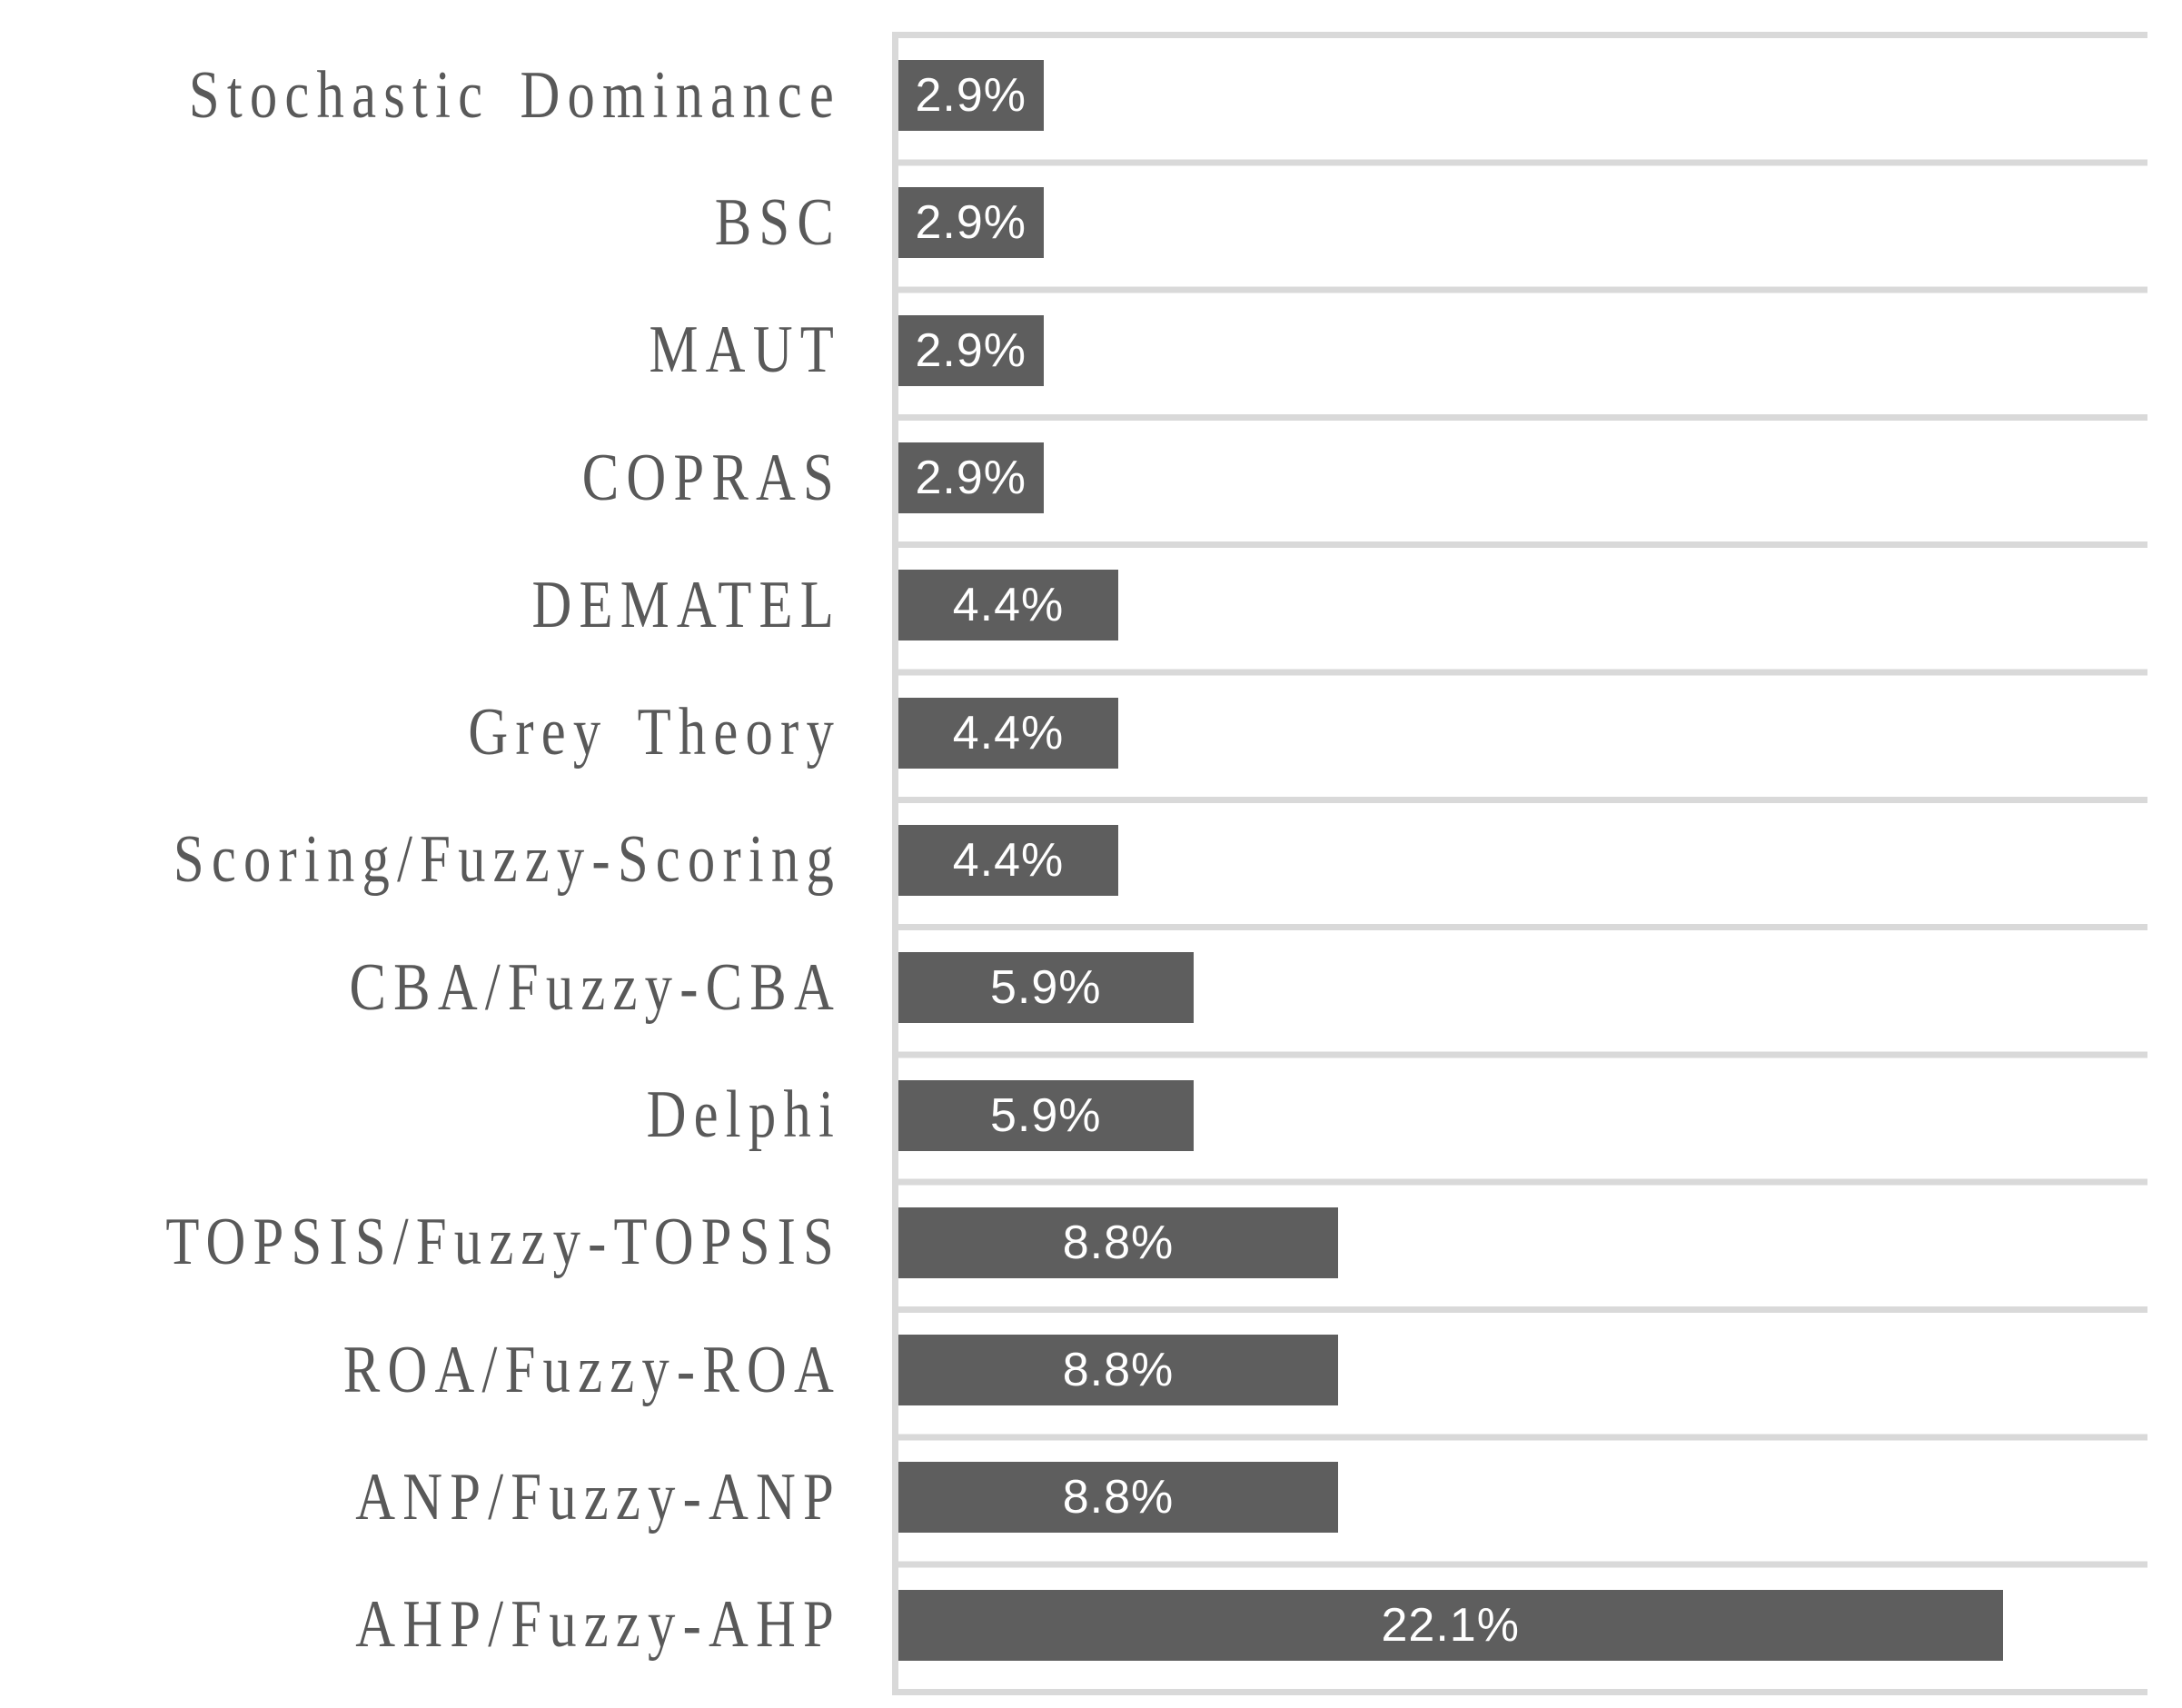 The image size is (2182, 1708). I want to click on chart-row: Stochastic Dominance 2.9%, so click(1073, 95).